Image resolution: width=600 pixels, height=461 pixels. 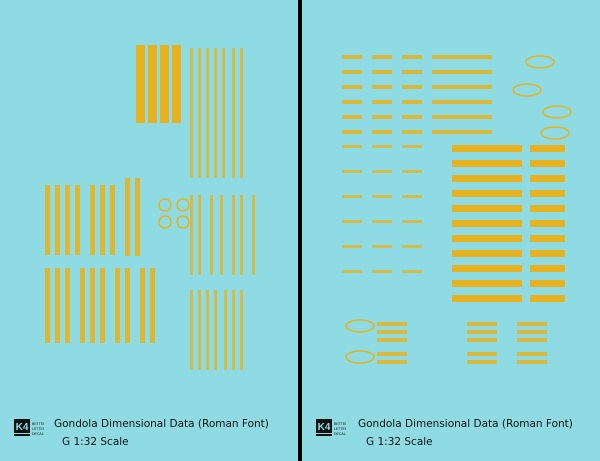 What do you see at coordinates (222, 235) in the screenshot?
I see `reweigh-column-block` at bounding box center [222, 235].